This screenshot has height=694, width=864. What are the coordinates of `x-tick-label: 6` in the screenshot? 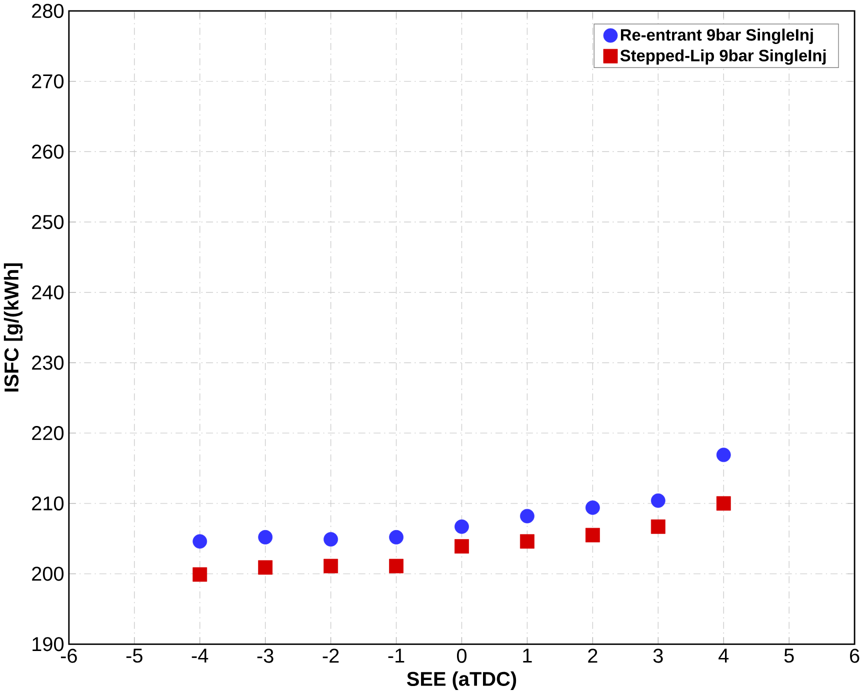 It's located at (855, 655).